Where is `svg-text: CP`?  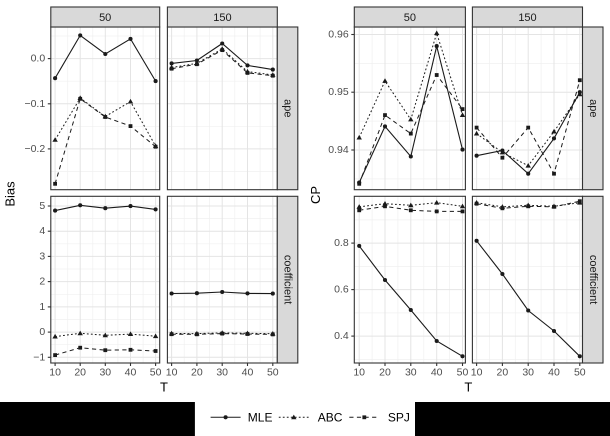 svg-text: CP is located at coordinates (315, 195).